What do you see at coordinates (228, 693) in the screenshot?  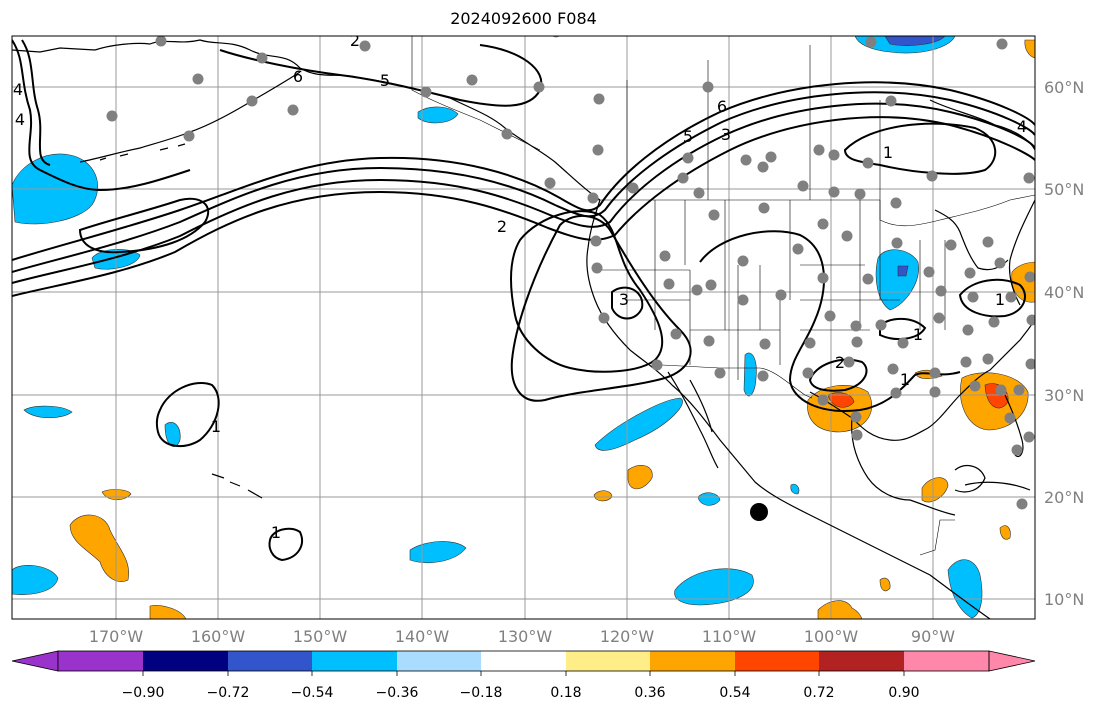 I see `colorbar-tick-label: −0.72` at bounding box center [228, 693].